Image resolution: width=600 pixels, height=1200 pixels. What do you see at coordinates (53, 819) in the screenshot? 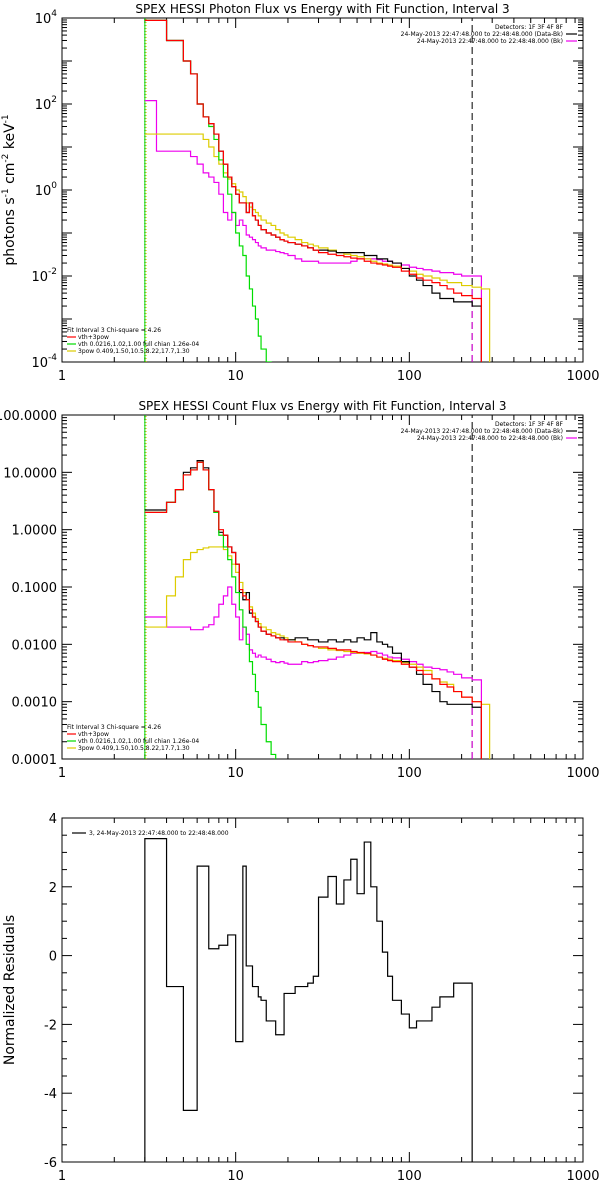
I see `y-tick-label: 4` at bounding box center [53, 819].